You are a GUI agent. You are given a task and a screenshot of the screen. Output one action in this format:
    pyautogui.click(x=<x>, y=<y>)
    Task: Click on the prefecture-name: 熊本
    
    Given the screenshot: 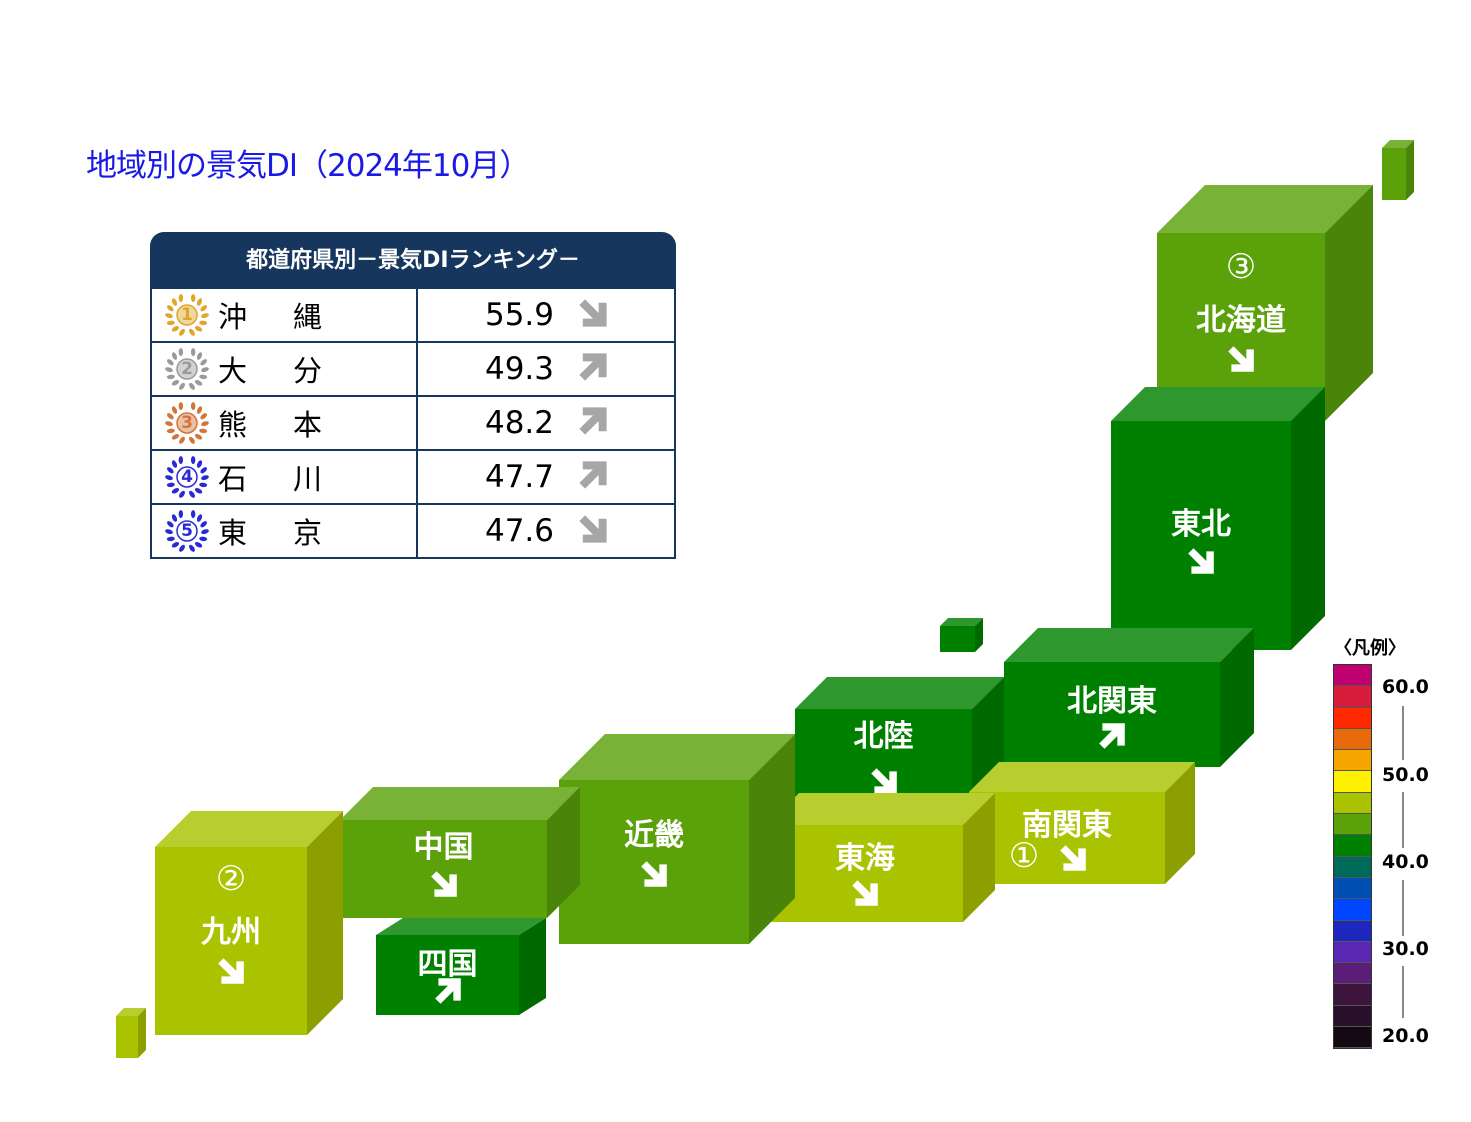 What is the action you would take?
    pyautogui.click(x=293, y=425)
    